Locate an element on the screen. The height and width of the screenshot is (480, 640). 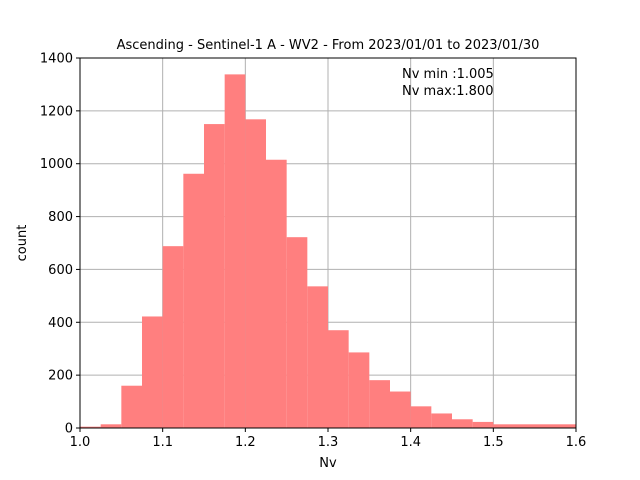
y-tick-label: 800 is located at coordinates (60, 217).